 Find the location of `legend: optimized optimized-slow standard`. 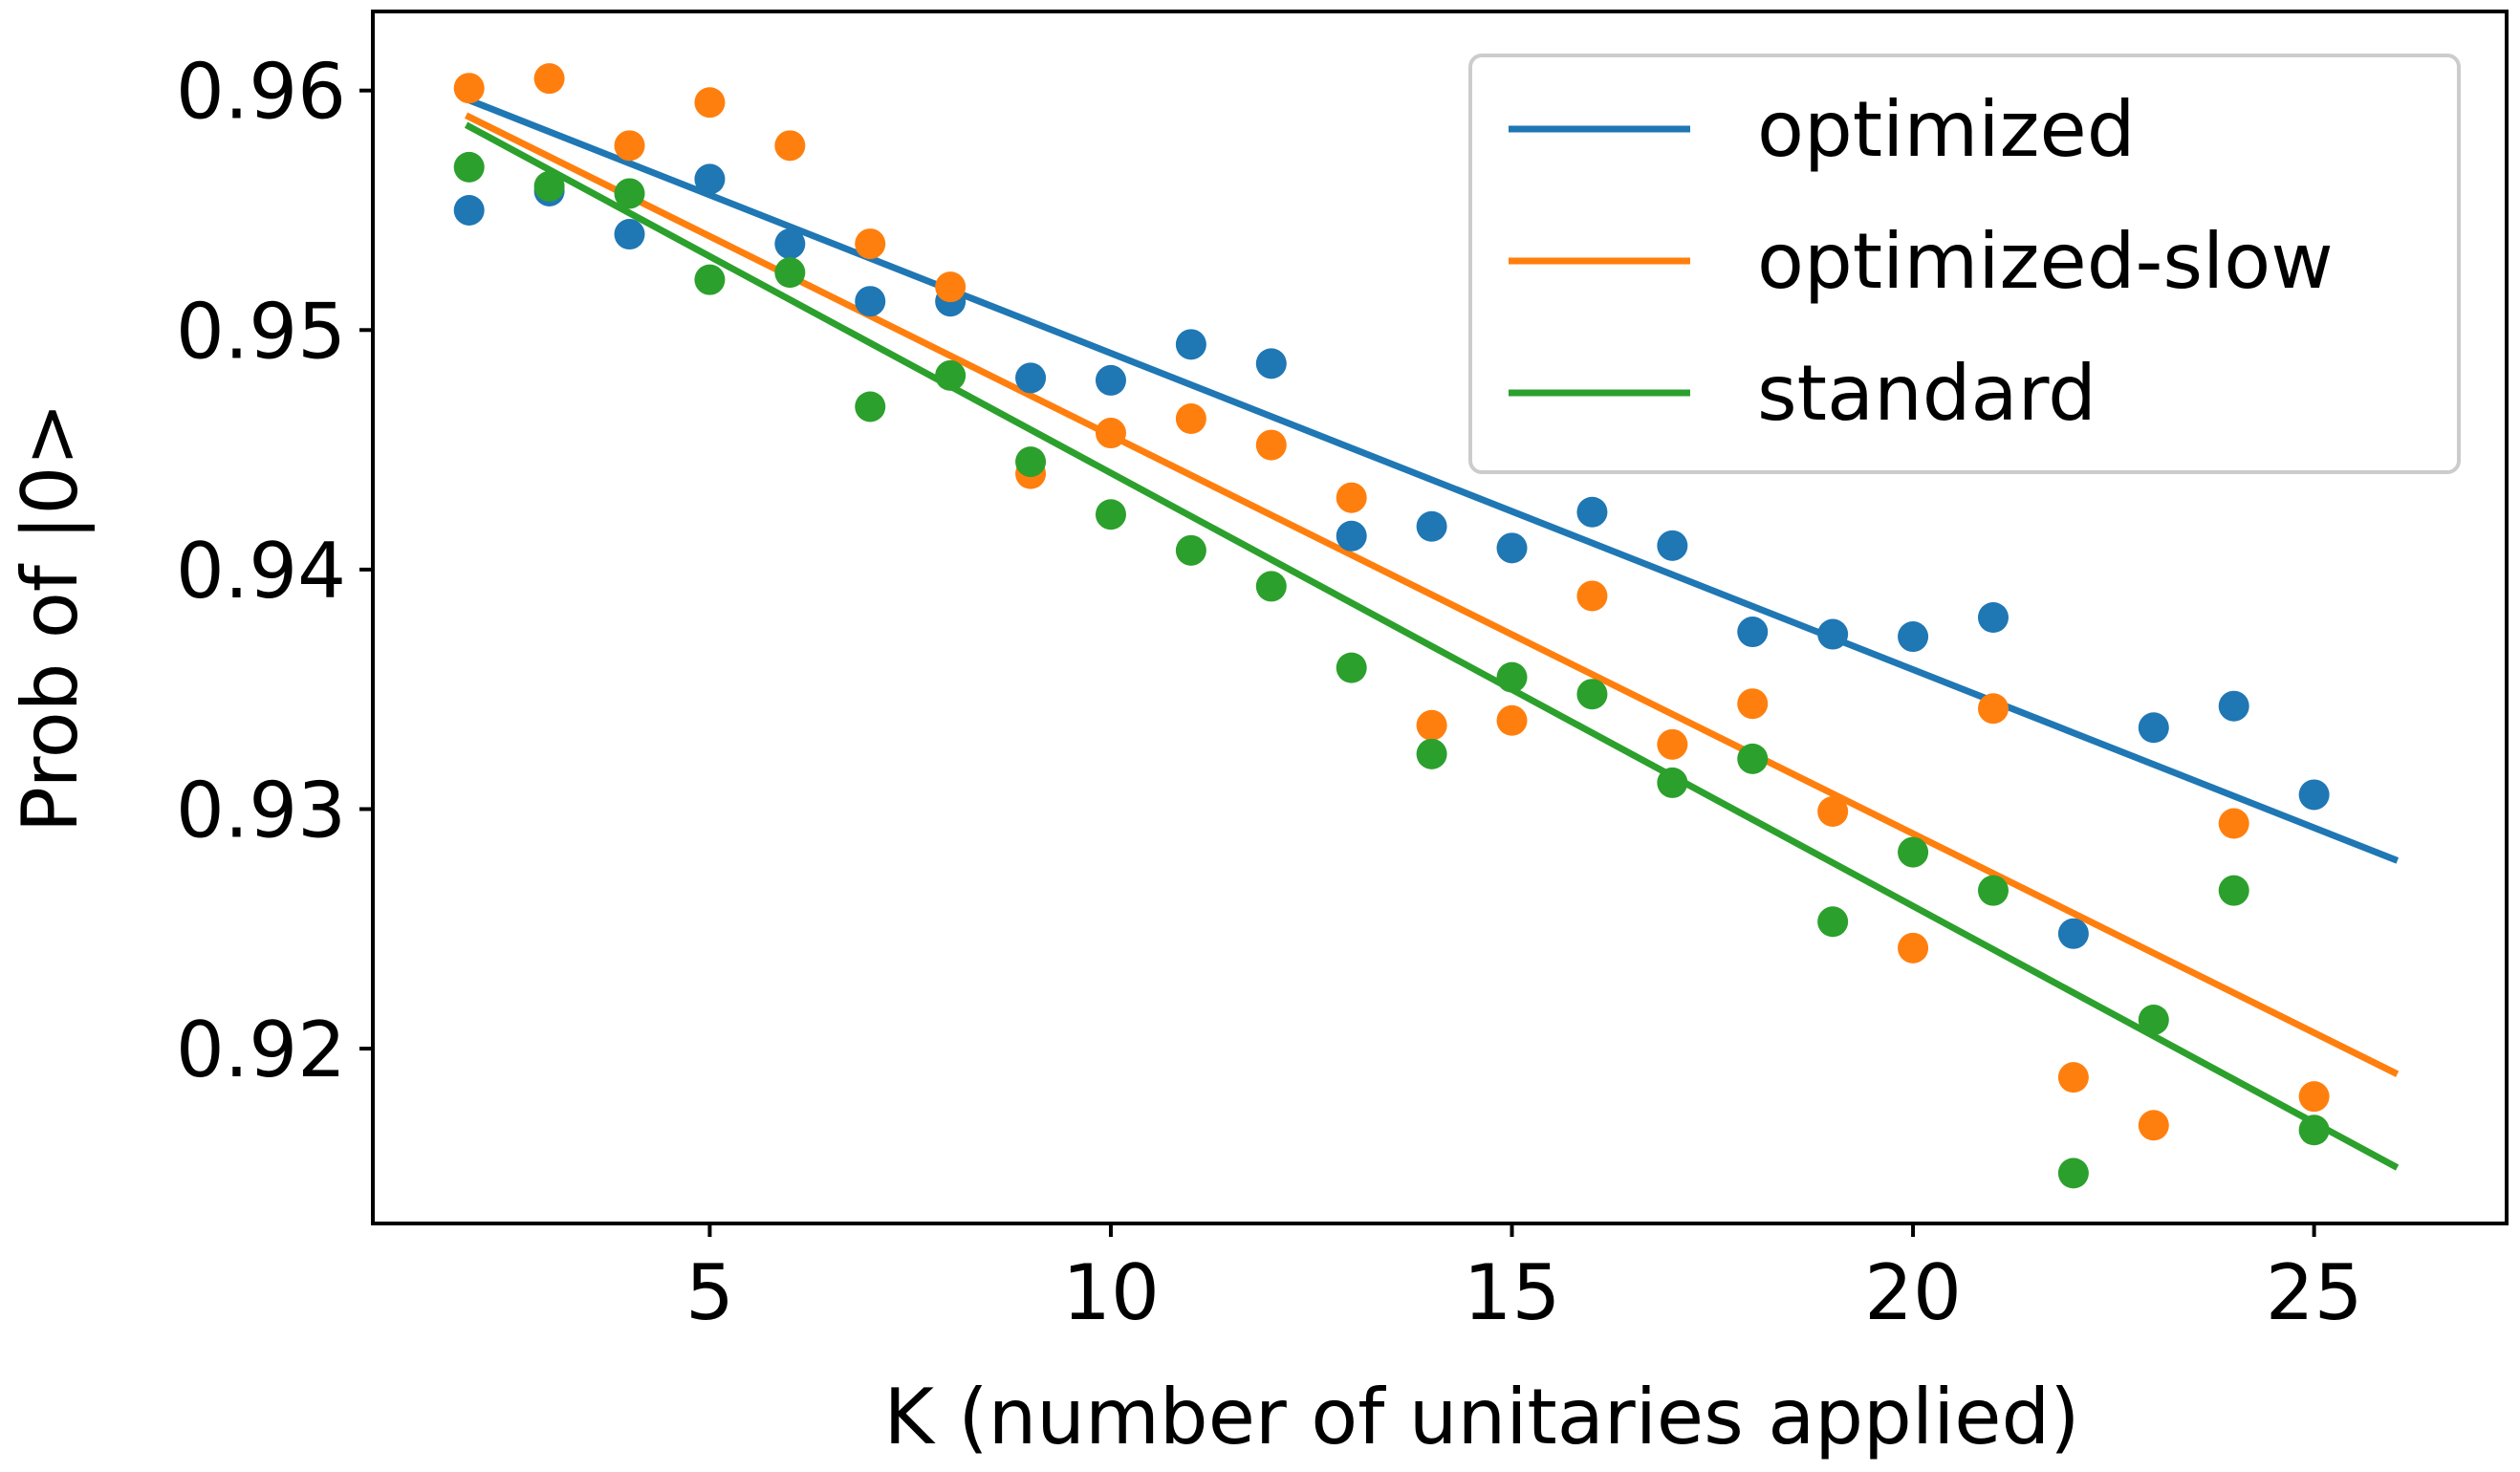

legend: optimized optimized-slow standard is located at coordinates (1965, 264).